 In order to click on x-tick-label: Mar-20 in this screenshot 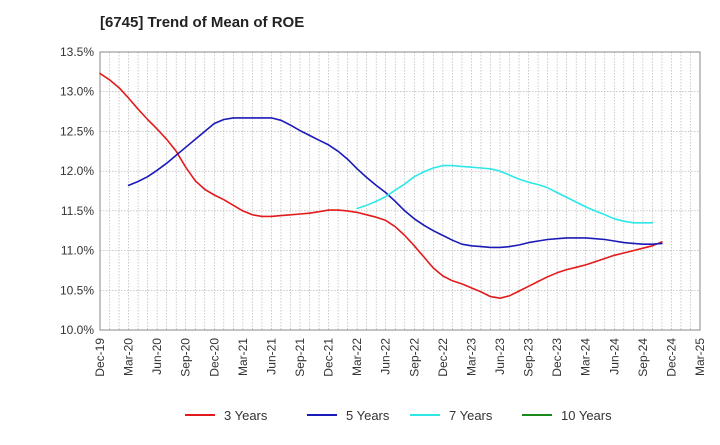, I will do `click(129, 357)`.